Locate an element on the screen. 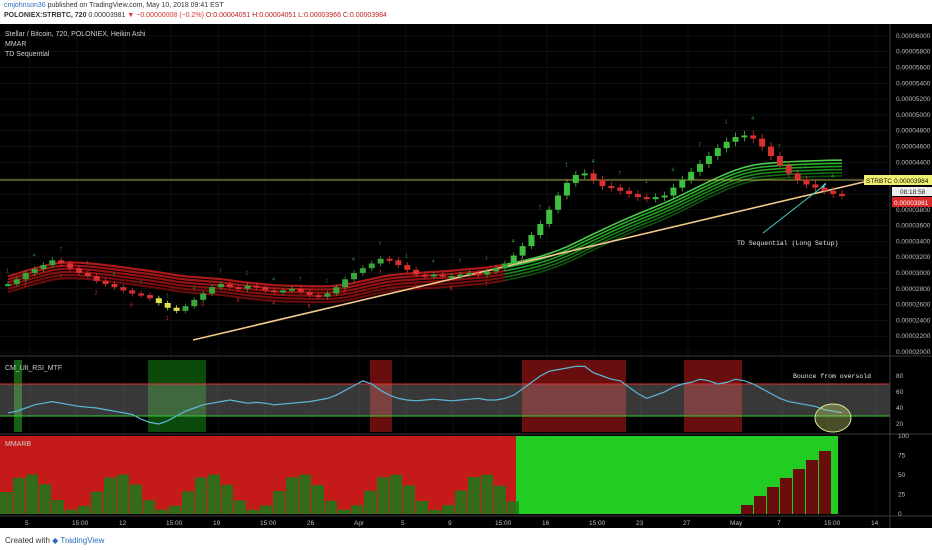 Image resolution: width=932 pixels, height=550 pixels. last-price: 0.00003981 is located at coordinates (107, 15).